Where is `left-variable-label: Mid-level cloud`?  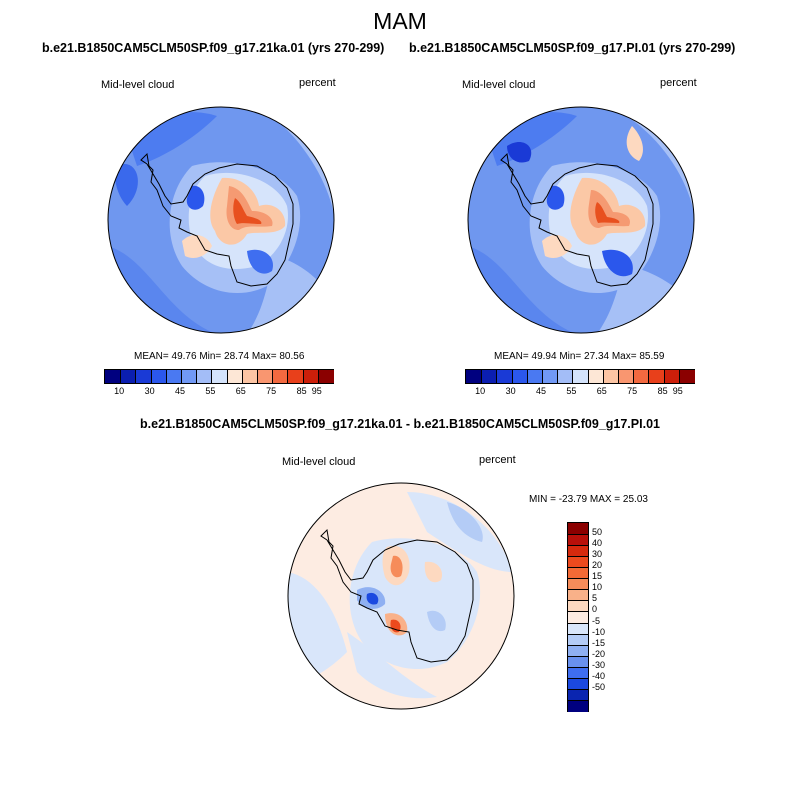 left-variable-label: Mid-level cloud is located at coordinates (138, 85).